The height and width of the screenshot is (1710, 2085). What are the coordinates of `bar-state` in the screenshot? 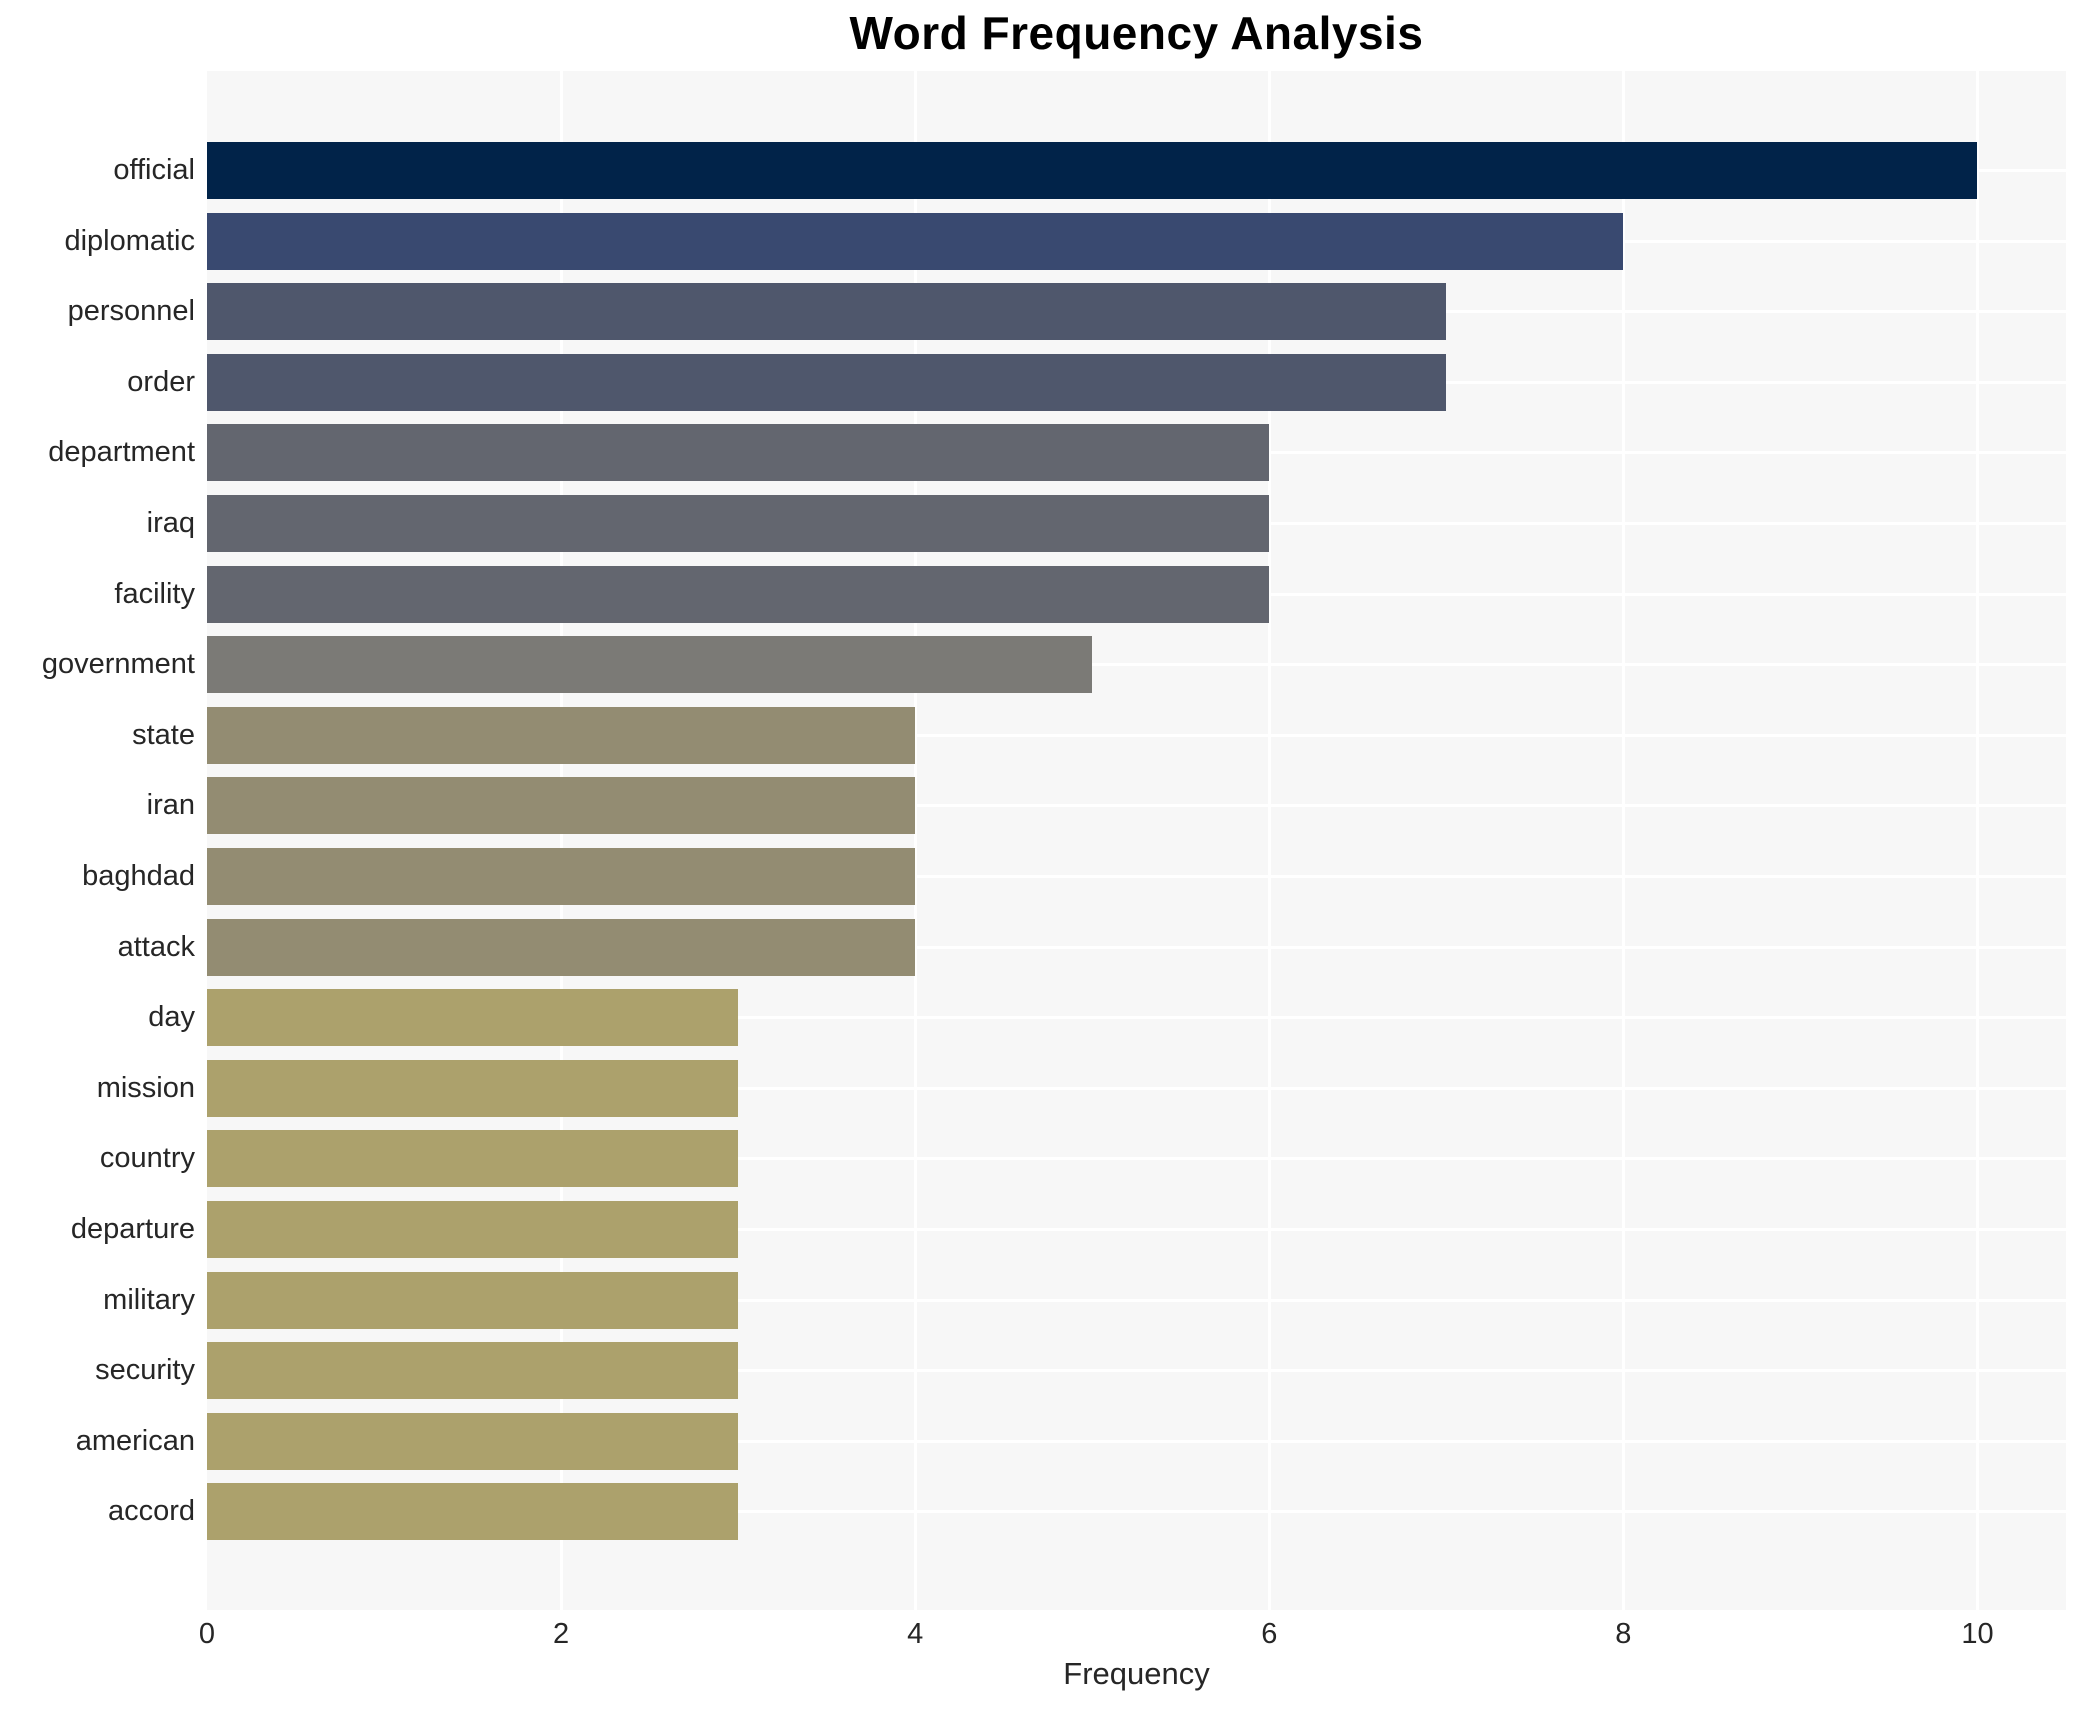 It's located at (561, 735).